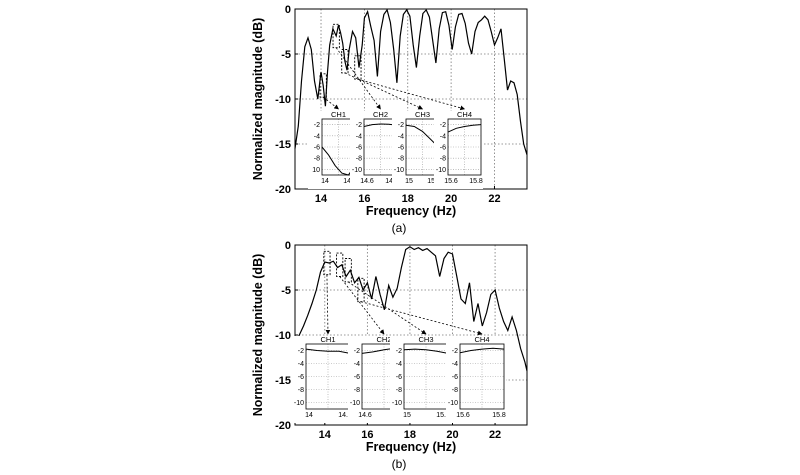  I want to click on inset-x-tick-label: 14, so click(325, 181).